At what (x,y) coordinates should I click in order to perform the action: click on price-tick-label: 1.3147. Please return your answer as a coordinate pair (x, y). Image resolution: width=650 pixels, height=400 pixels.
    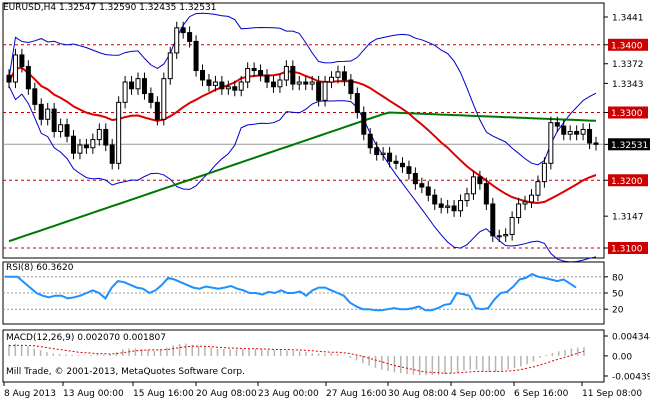
    Looking at the image, I should click on (628, 218).